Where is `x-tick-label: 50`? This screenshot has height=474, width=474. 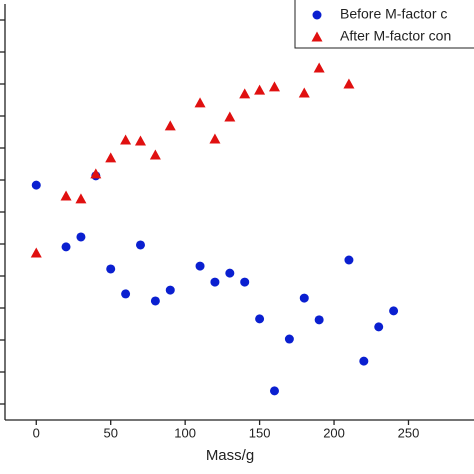
x-tick-label: 50 is located at coordinates (110, 432).